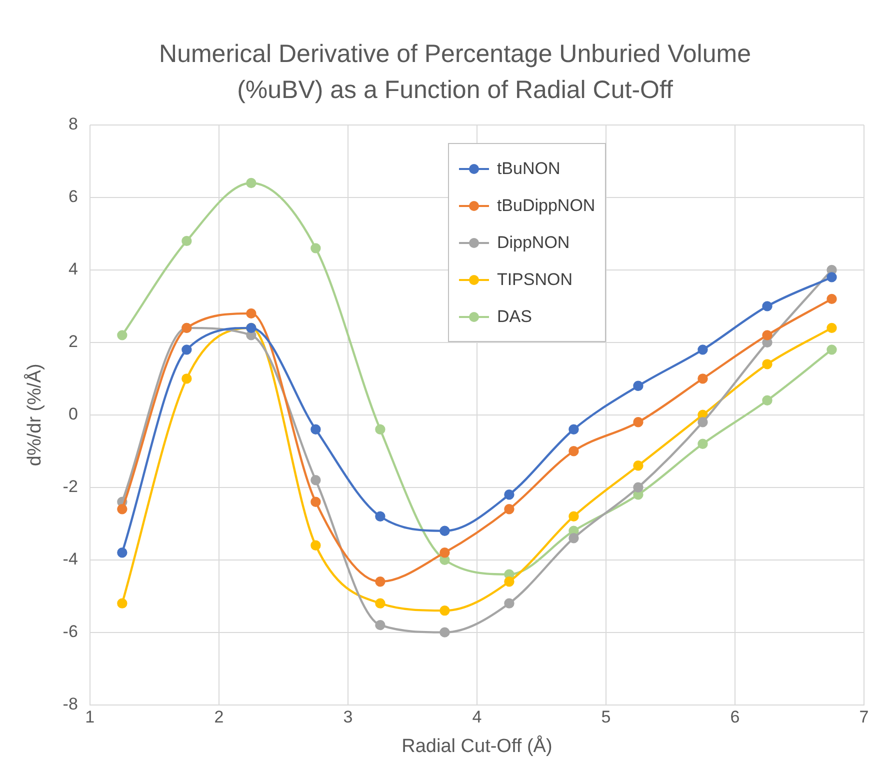  I want to click on x-axis-title: Radial Cut-Off (Å), so click(477, 745).